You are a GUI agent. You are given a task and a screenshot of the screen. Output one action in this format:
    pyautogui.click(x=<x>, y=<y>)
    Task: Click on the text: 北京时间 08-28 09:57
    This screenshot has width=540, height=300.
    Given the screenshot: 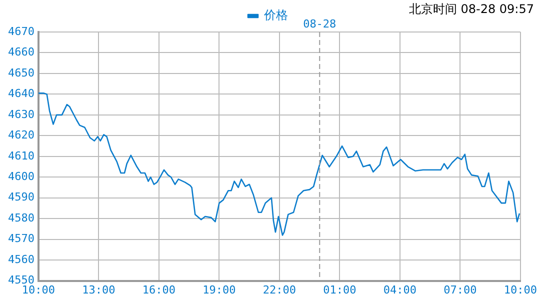 What is the action you would take?
    pyautogui.click(x=471, y=9)
    